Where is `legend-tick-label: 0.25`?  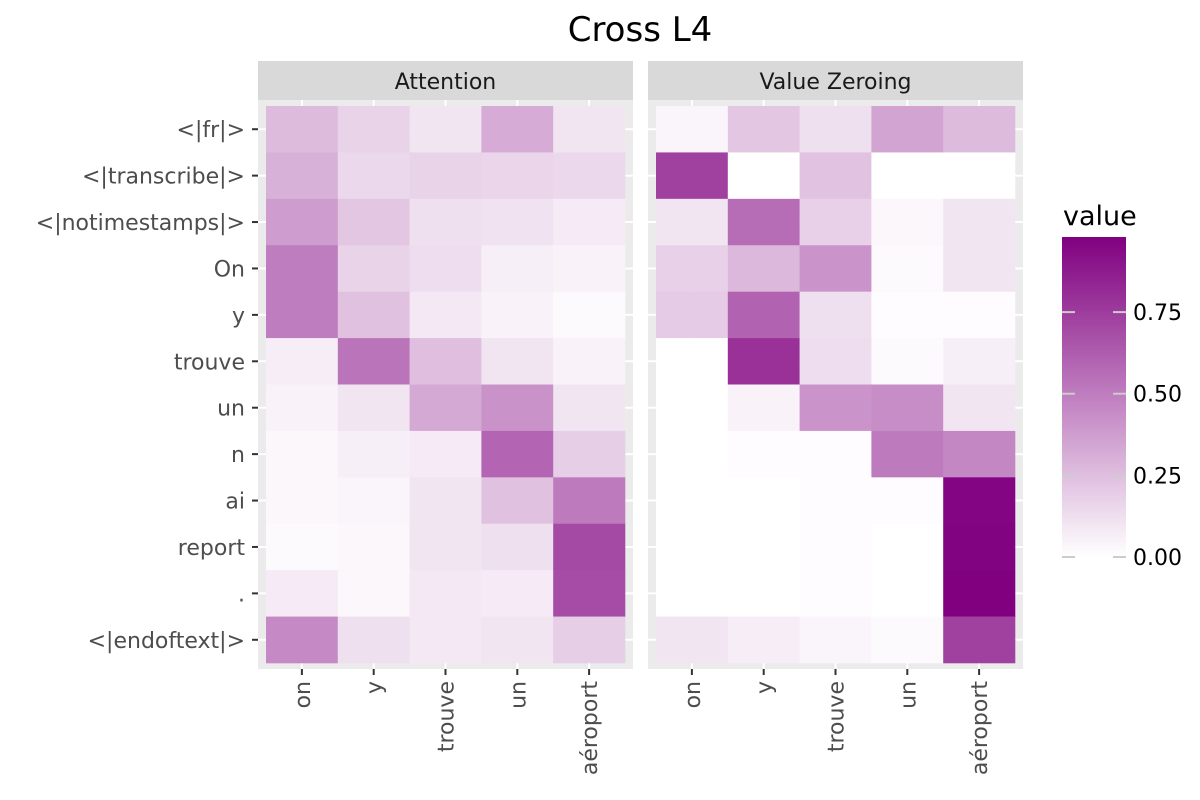 legend-tick-label: 0.25 is located at coordinates (1157, 476).